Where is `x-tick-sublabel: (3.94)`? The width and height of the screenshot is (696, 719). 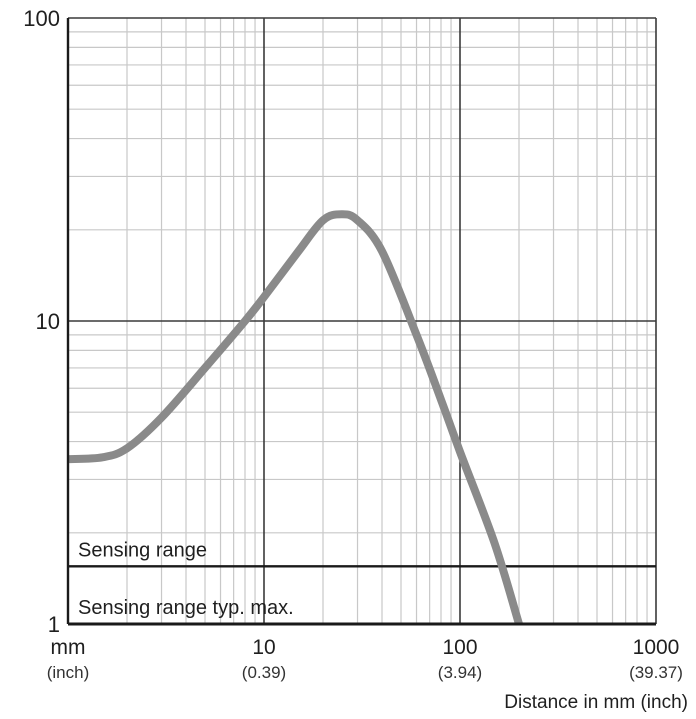
x-tick-sublabel: (3.94) is located at coordinates (460, 672).